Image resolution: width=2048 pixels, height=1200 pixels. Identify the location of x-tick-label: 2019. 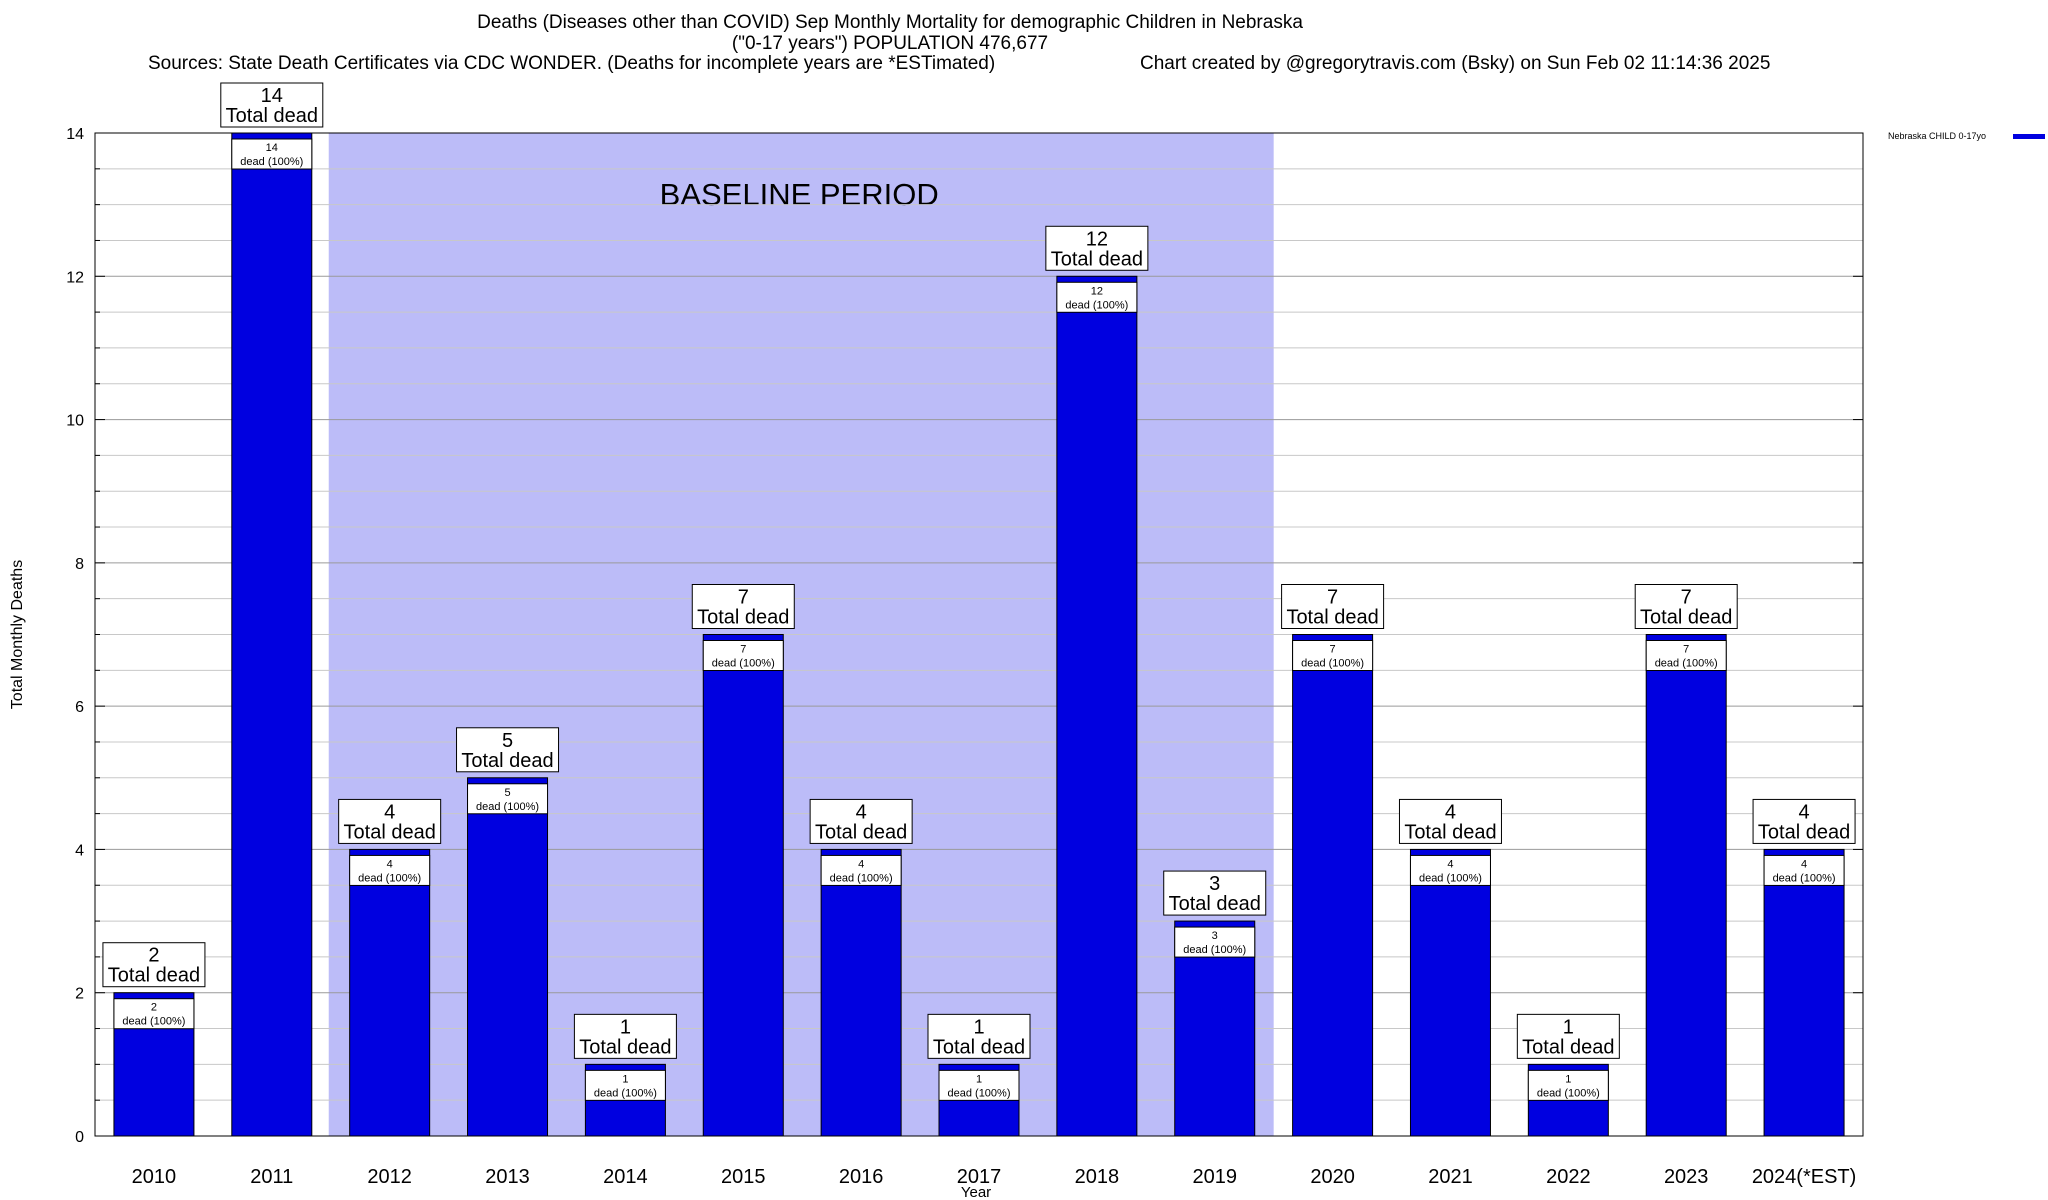
(1214, 1177).